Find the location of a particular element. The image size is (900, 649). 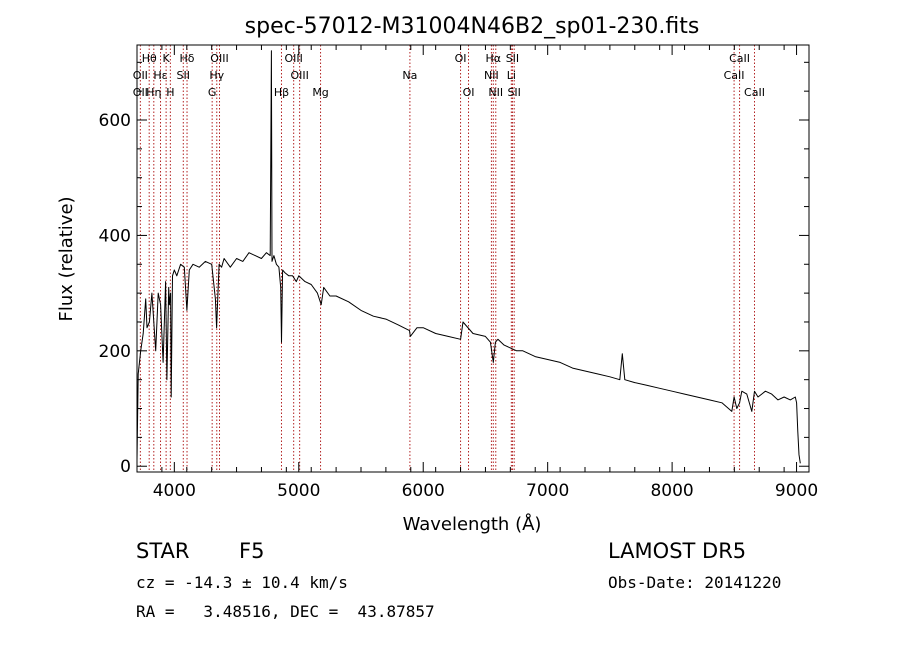

line-label-21: NII is located at coordinates (495, 92).